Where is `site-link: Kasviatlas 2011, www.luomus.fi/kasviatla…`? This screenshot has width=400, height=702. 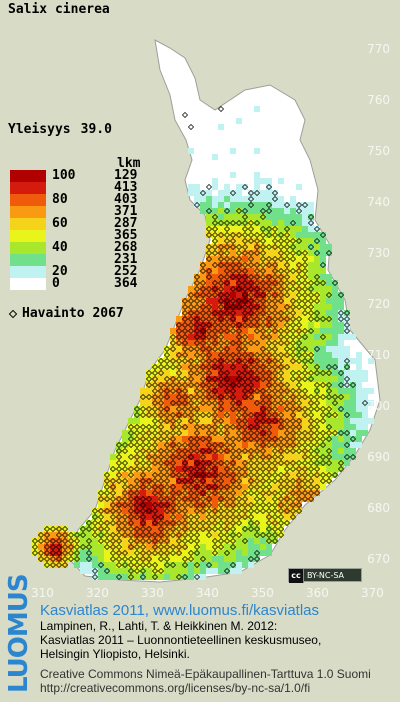 site-link: Kasviatlas 2011, www.luomus.fi/kasviatla… is located at coordinates (180, 610).